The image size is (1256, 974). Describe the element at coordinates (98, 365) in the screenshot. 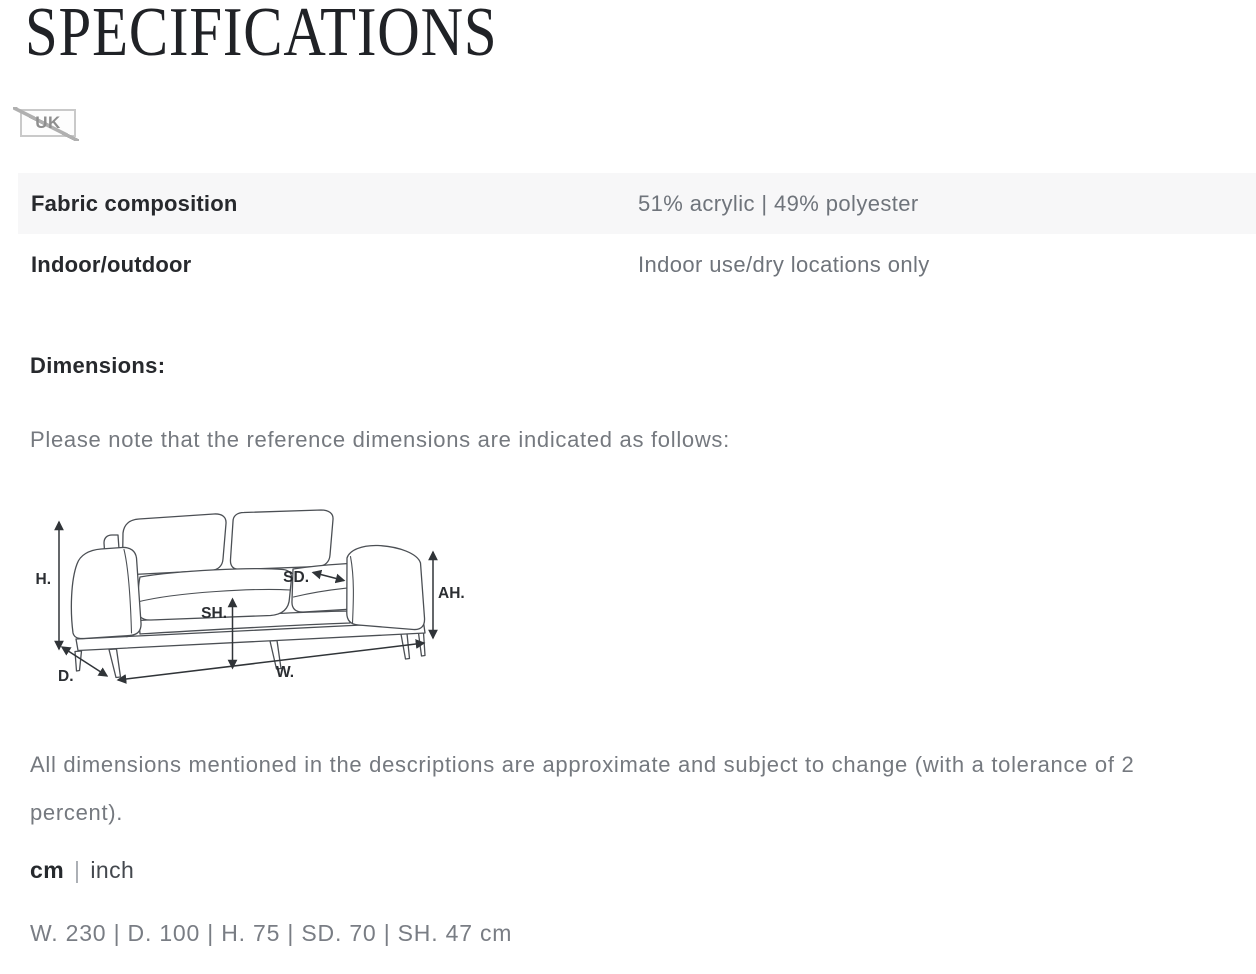

I see `dimensions-heading: Dimensions:` at that location.